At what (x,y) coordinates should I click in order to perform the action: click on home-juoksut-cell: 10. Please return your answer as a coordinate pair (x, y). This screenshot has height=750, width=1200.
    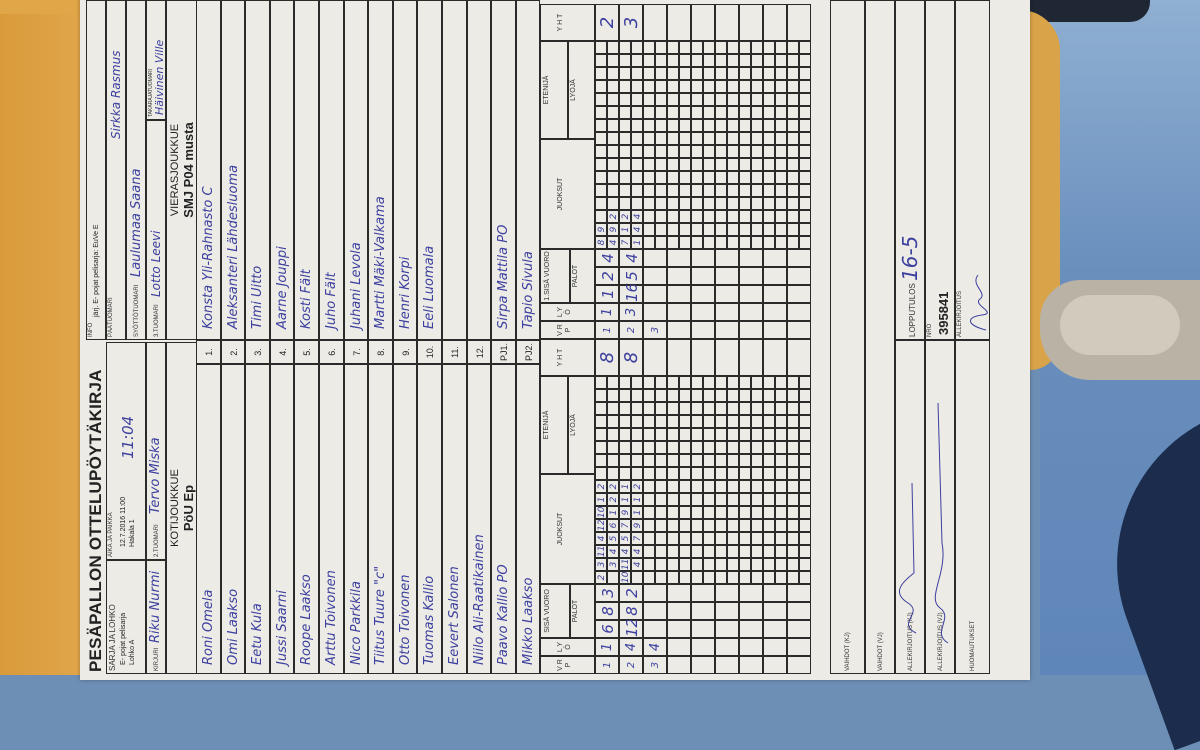
    Looking at the image, I should click on (625, 577).